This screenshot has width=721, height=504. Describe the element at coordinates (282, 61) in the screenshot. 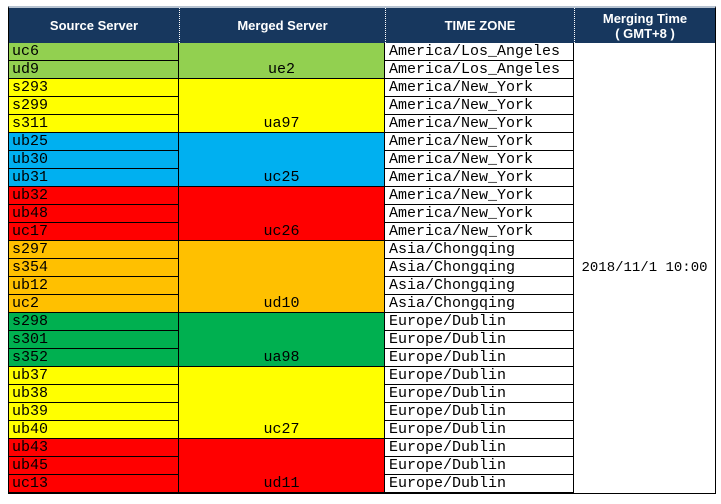

I see `merged-server-cell: ue2` at that location.